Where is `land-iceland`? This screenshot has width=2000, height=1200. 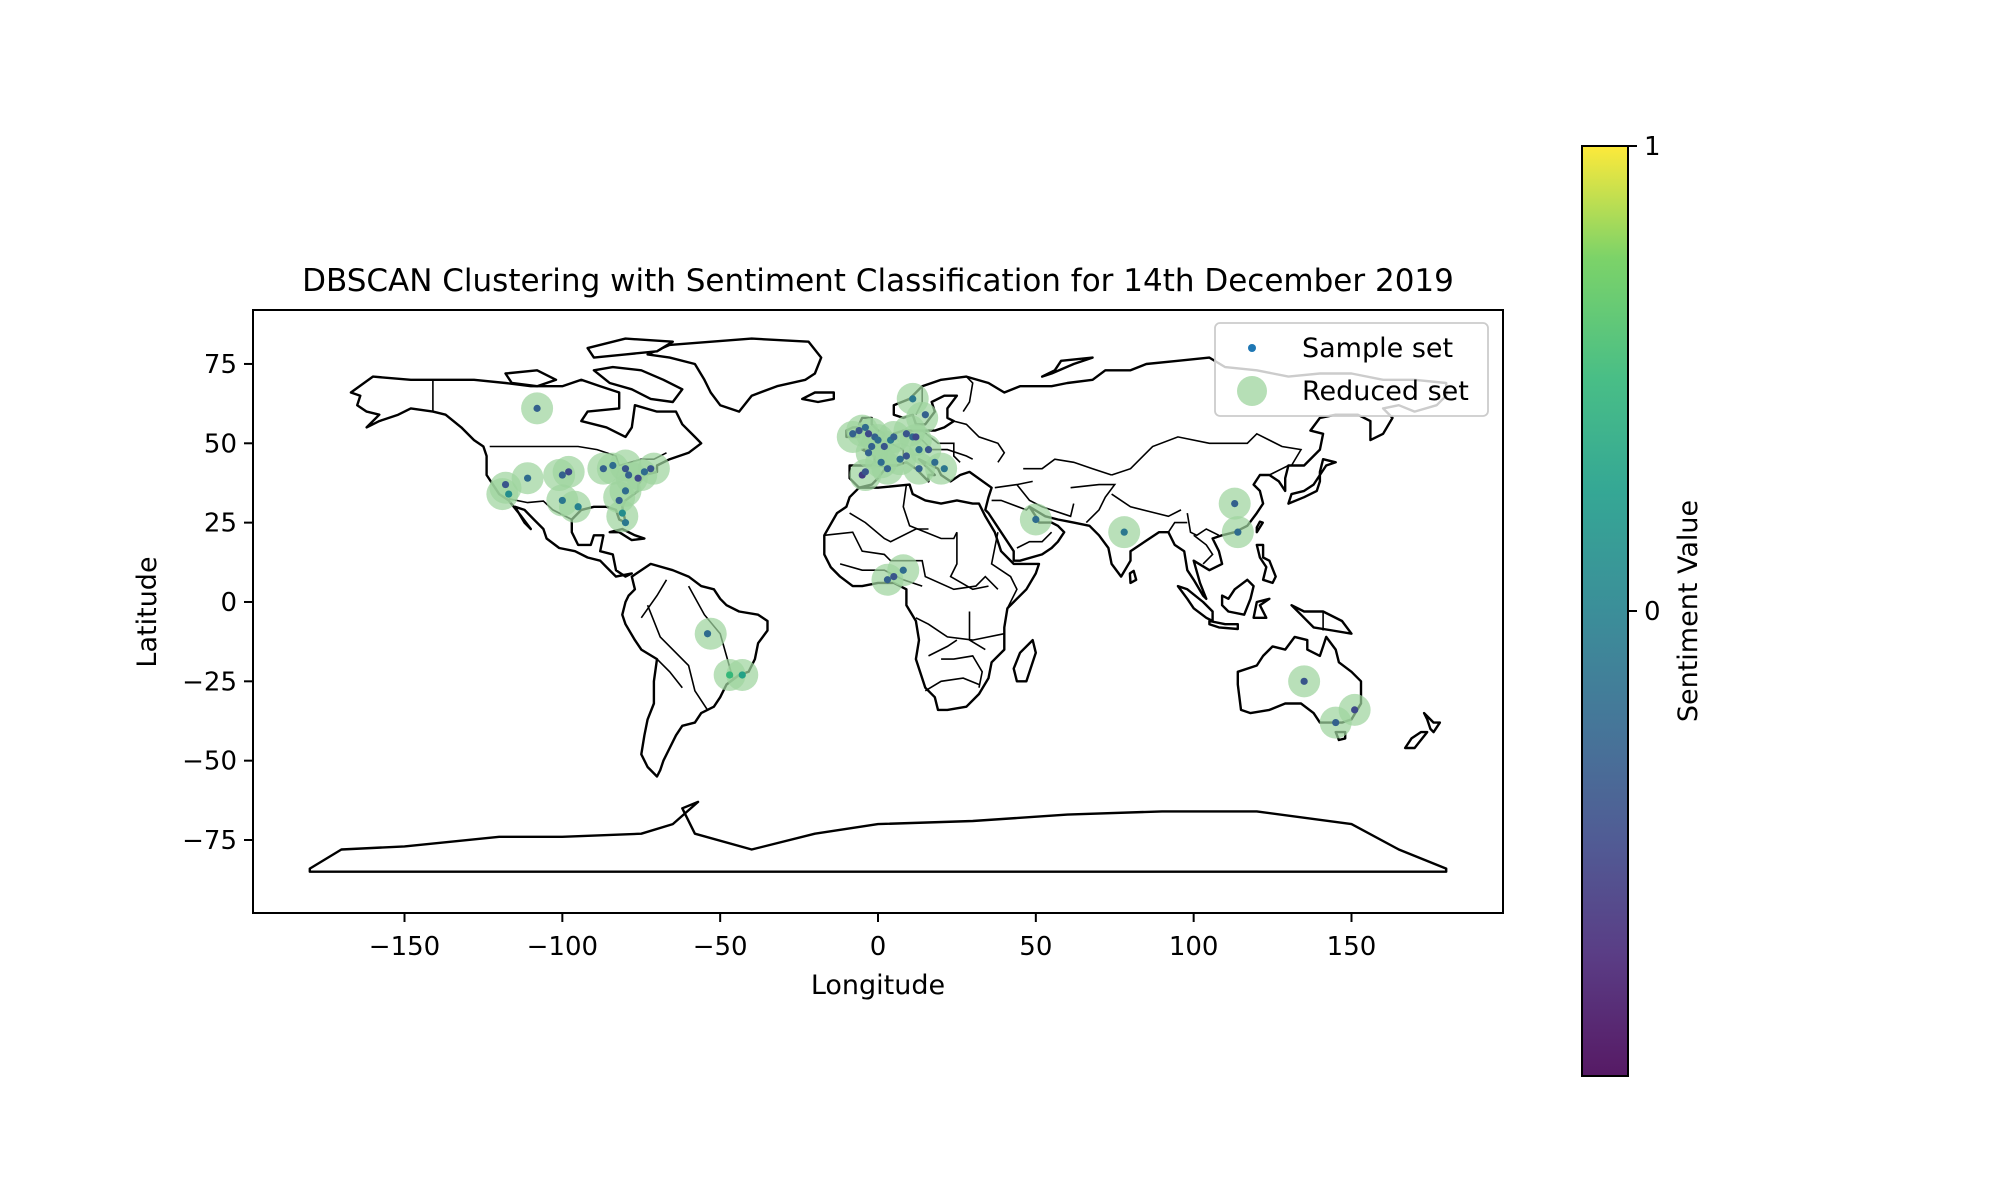 land-iceland is located at coordinates (818, 397).